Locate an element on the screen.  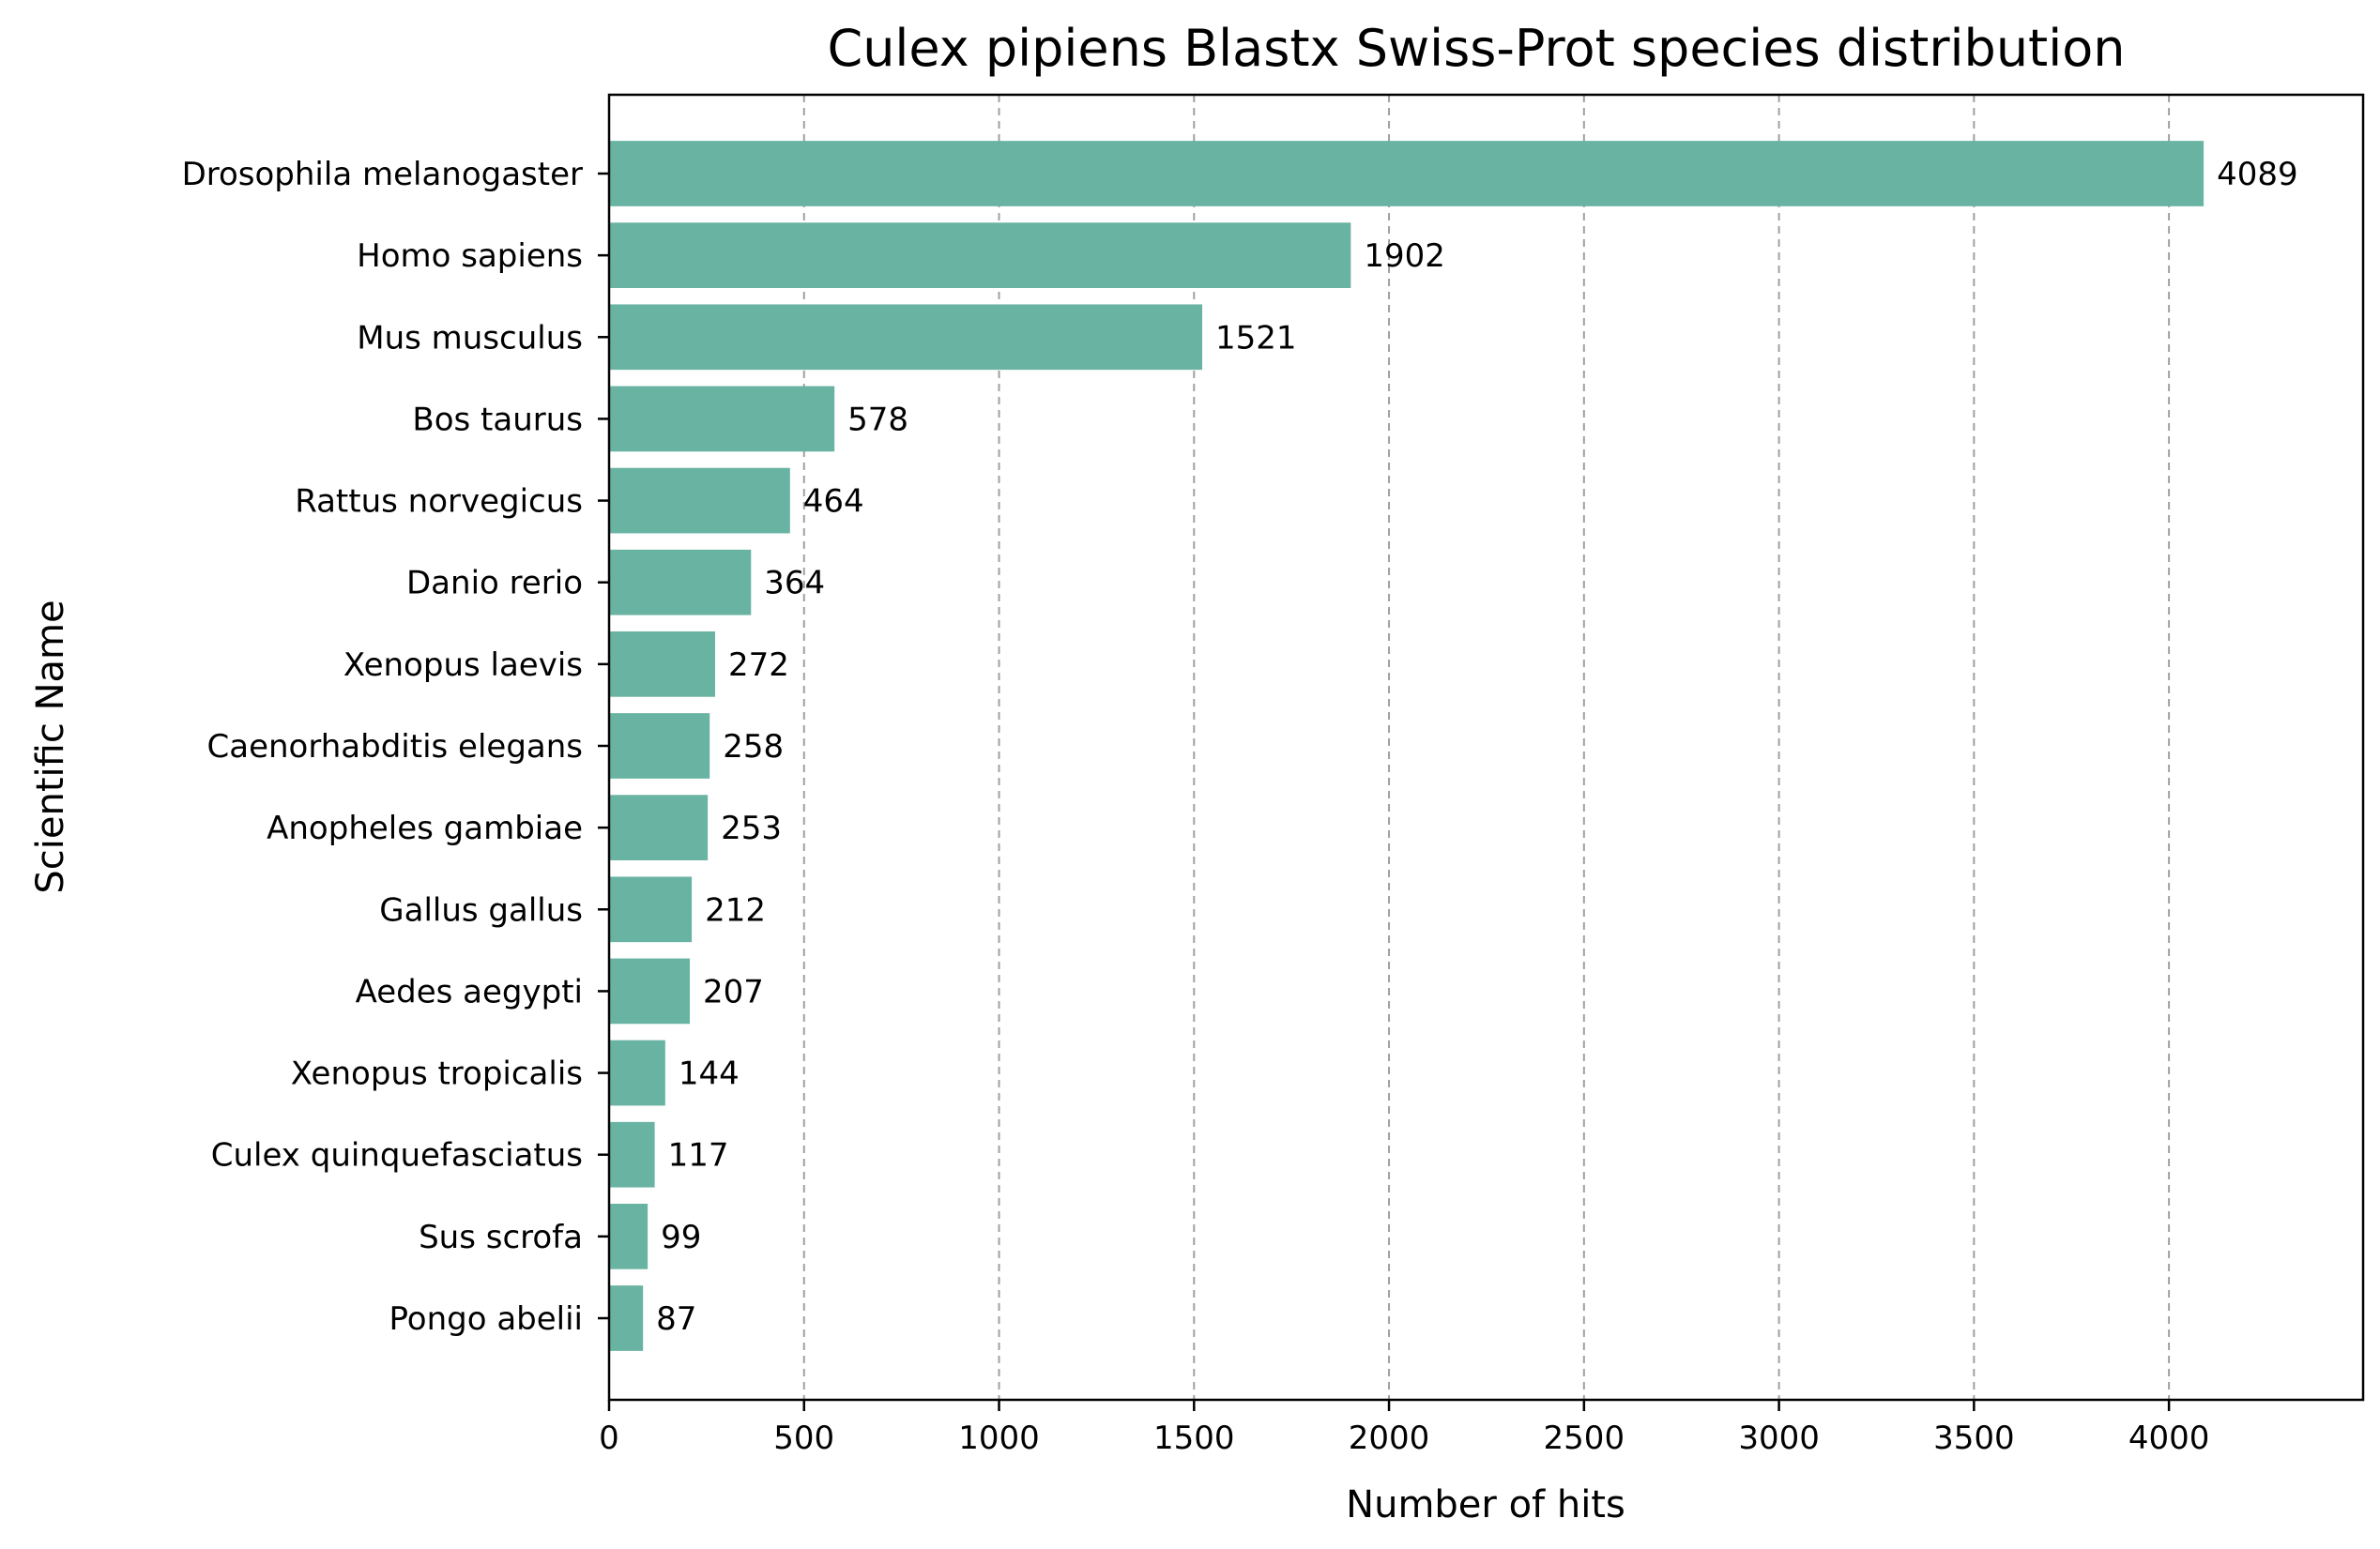
y-tick-label: Homo sapiens is located at coordinates (470, 256).